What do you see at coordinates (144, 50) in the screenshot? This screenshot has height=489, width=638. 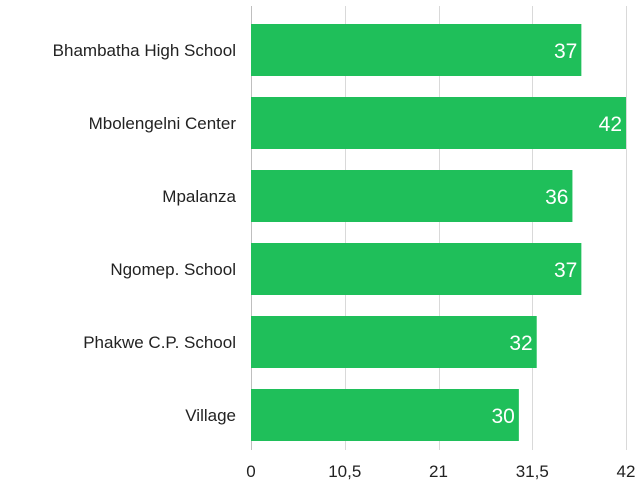 I see `category-label: Bhambatha High School` at bounding box center [144, 50].